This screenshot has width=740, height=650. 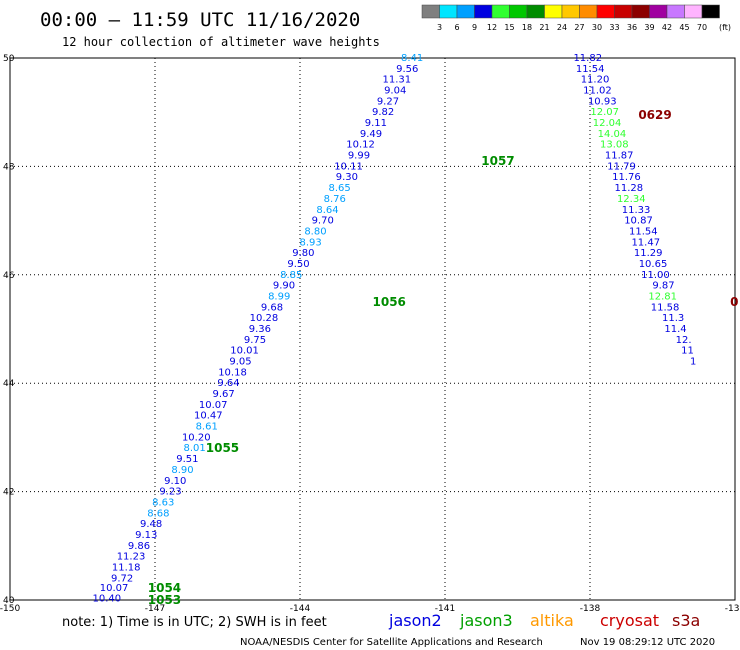 I want to click on wave-height-label: 11.54, so click(x=590, y=69).